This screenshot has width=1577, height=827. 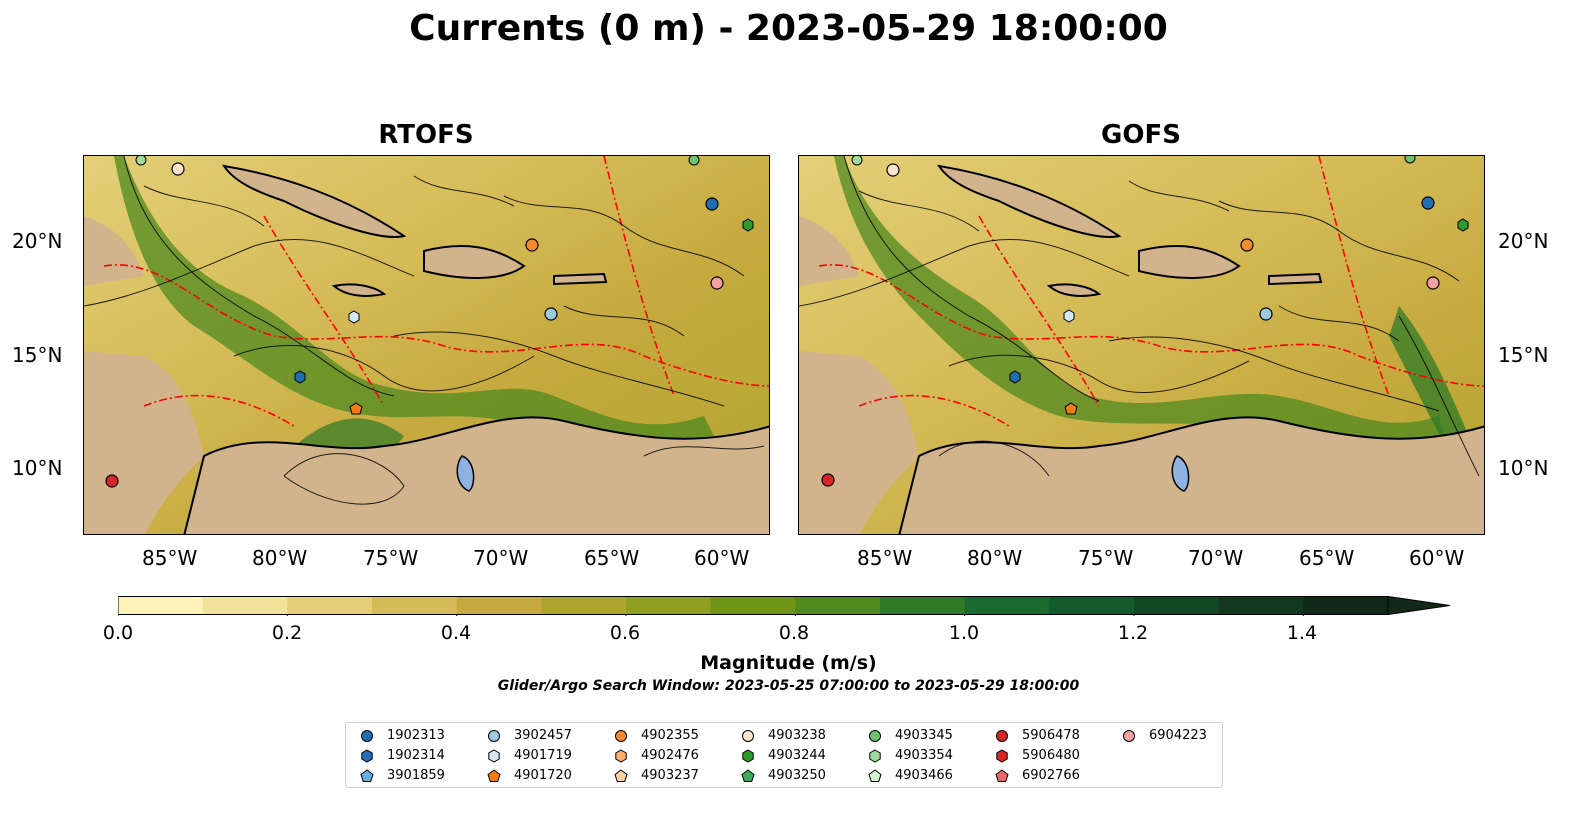 I want to click on legend-item-4903345: 4903345, so click(x=910, y=735).